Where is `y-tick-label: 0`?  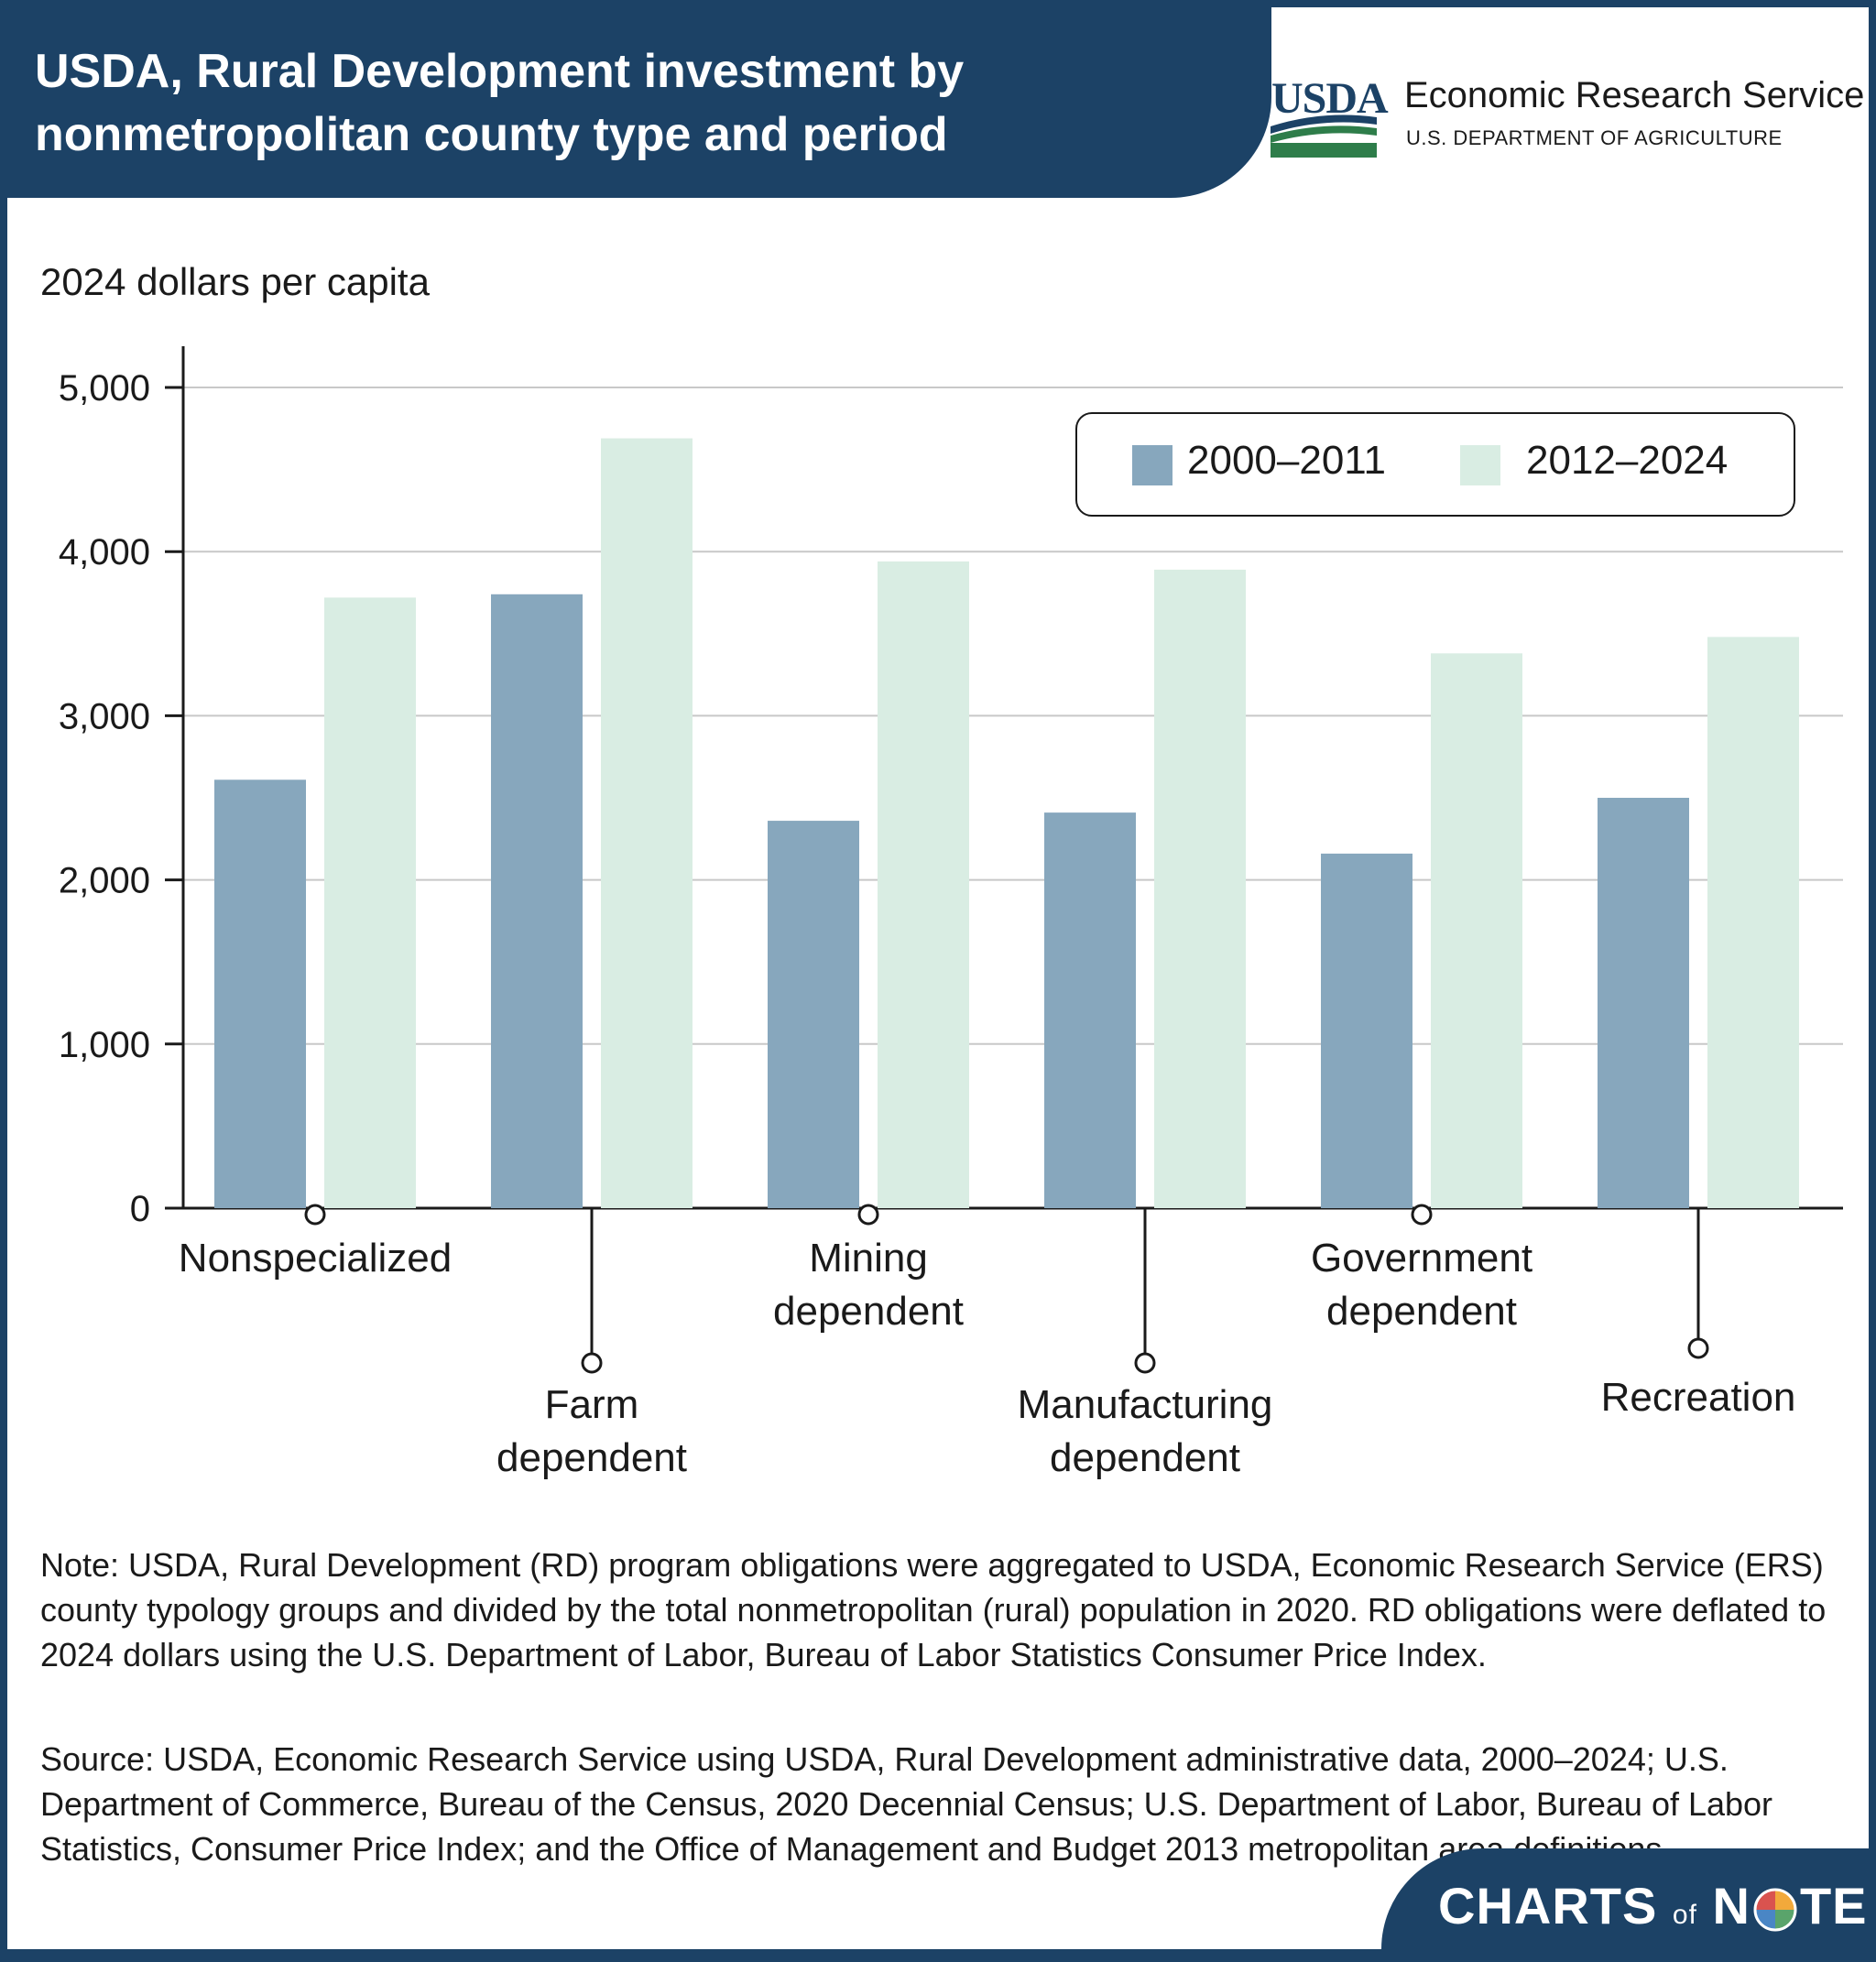 y-tick-label: 0 is located at coordinates (140, 1209).